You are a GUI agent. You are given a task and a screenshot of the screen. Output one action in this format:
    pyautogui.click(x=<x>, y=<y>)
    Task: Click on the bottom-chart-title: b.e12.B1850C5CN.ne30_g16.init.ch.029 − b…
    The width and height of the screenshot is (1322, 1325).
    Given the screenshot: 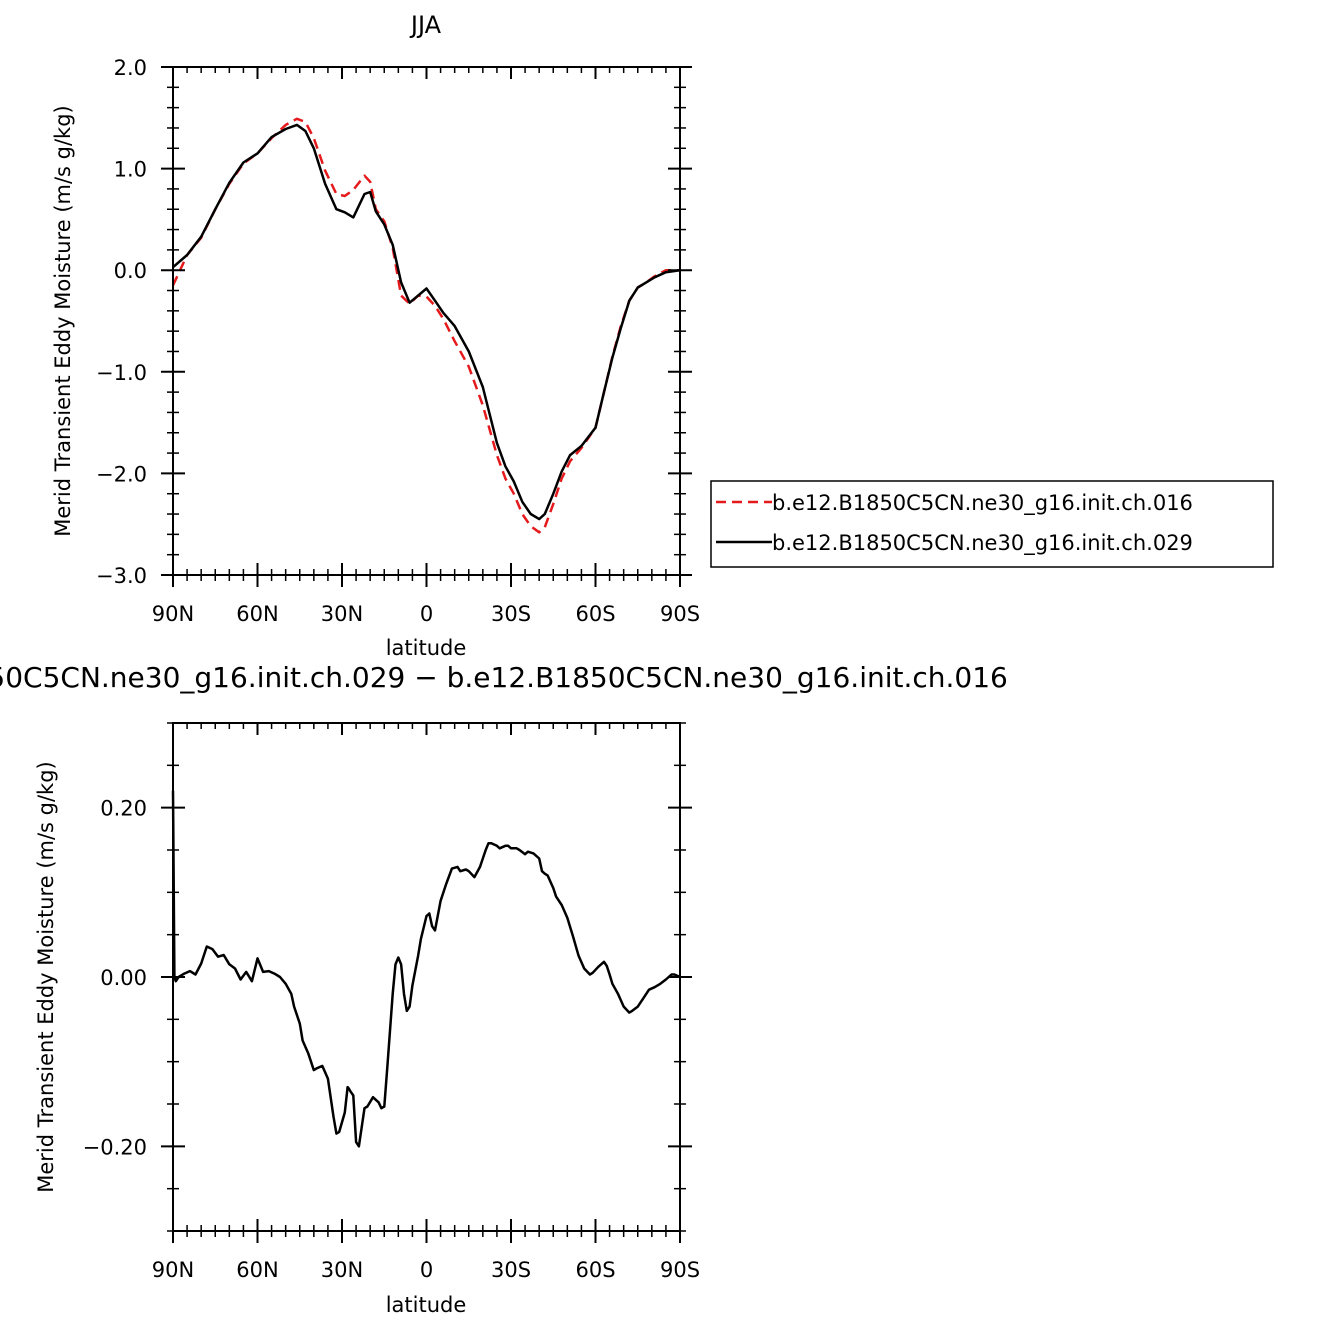 What is the action you would take?
    pyautogui.click(x=504, y=677)
    